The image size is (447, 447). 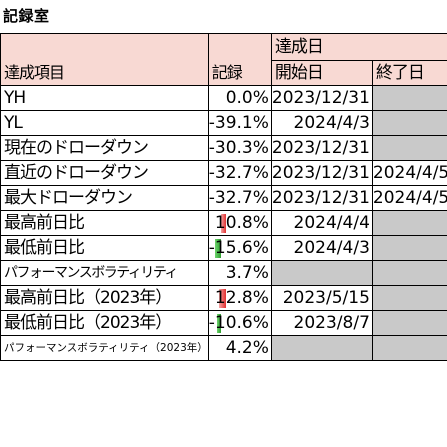 What do you see at coordinates (321, 223) in the screenshot?
I see `start-date-cell: 2024/4/4` at bounding box center [321, 223].